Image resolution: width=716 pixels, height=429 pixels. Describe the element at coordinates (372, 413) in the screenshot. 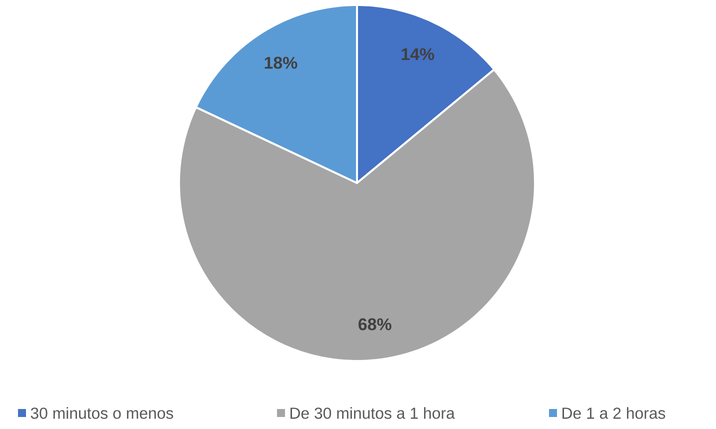

I see `legend-label: De 30 minutos a 1 hora` at that location.